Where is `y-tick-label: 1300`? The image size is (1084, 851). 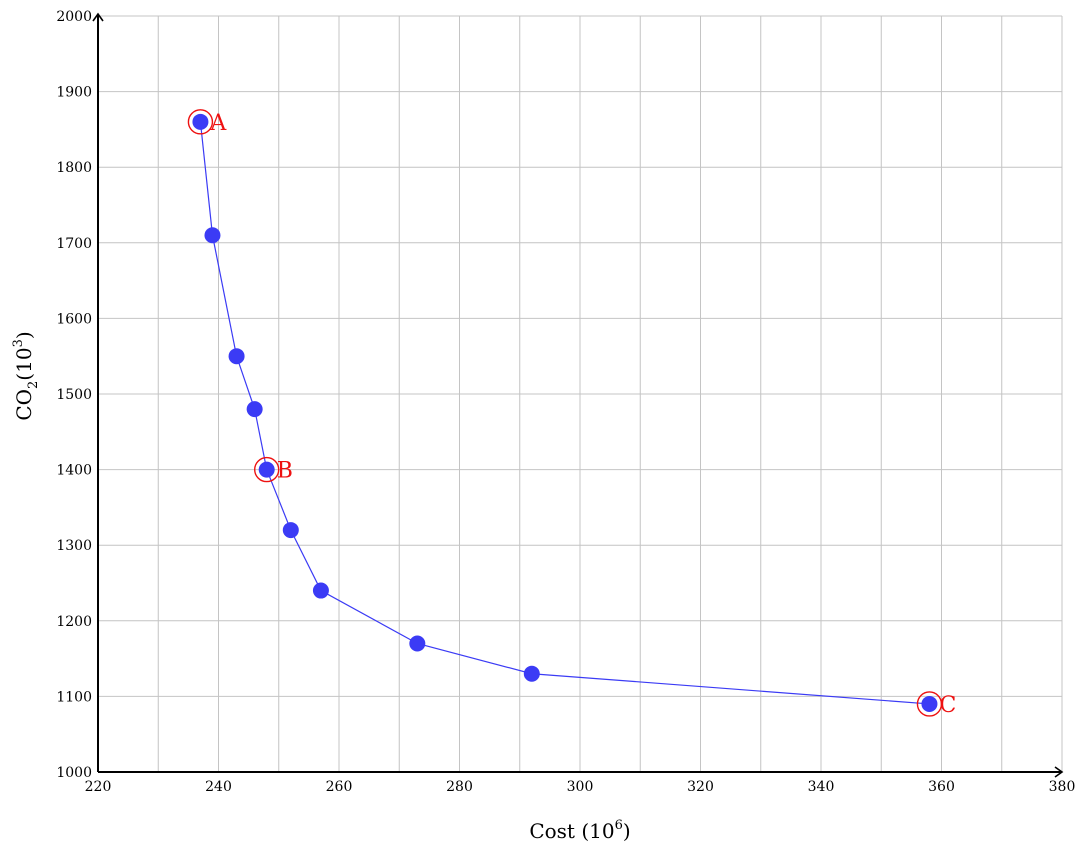
y-tick-label: 1300 is located at coordinates (74, 546).